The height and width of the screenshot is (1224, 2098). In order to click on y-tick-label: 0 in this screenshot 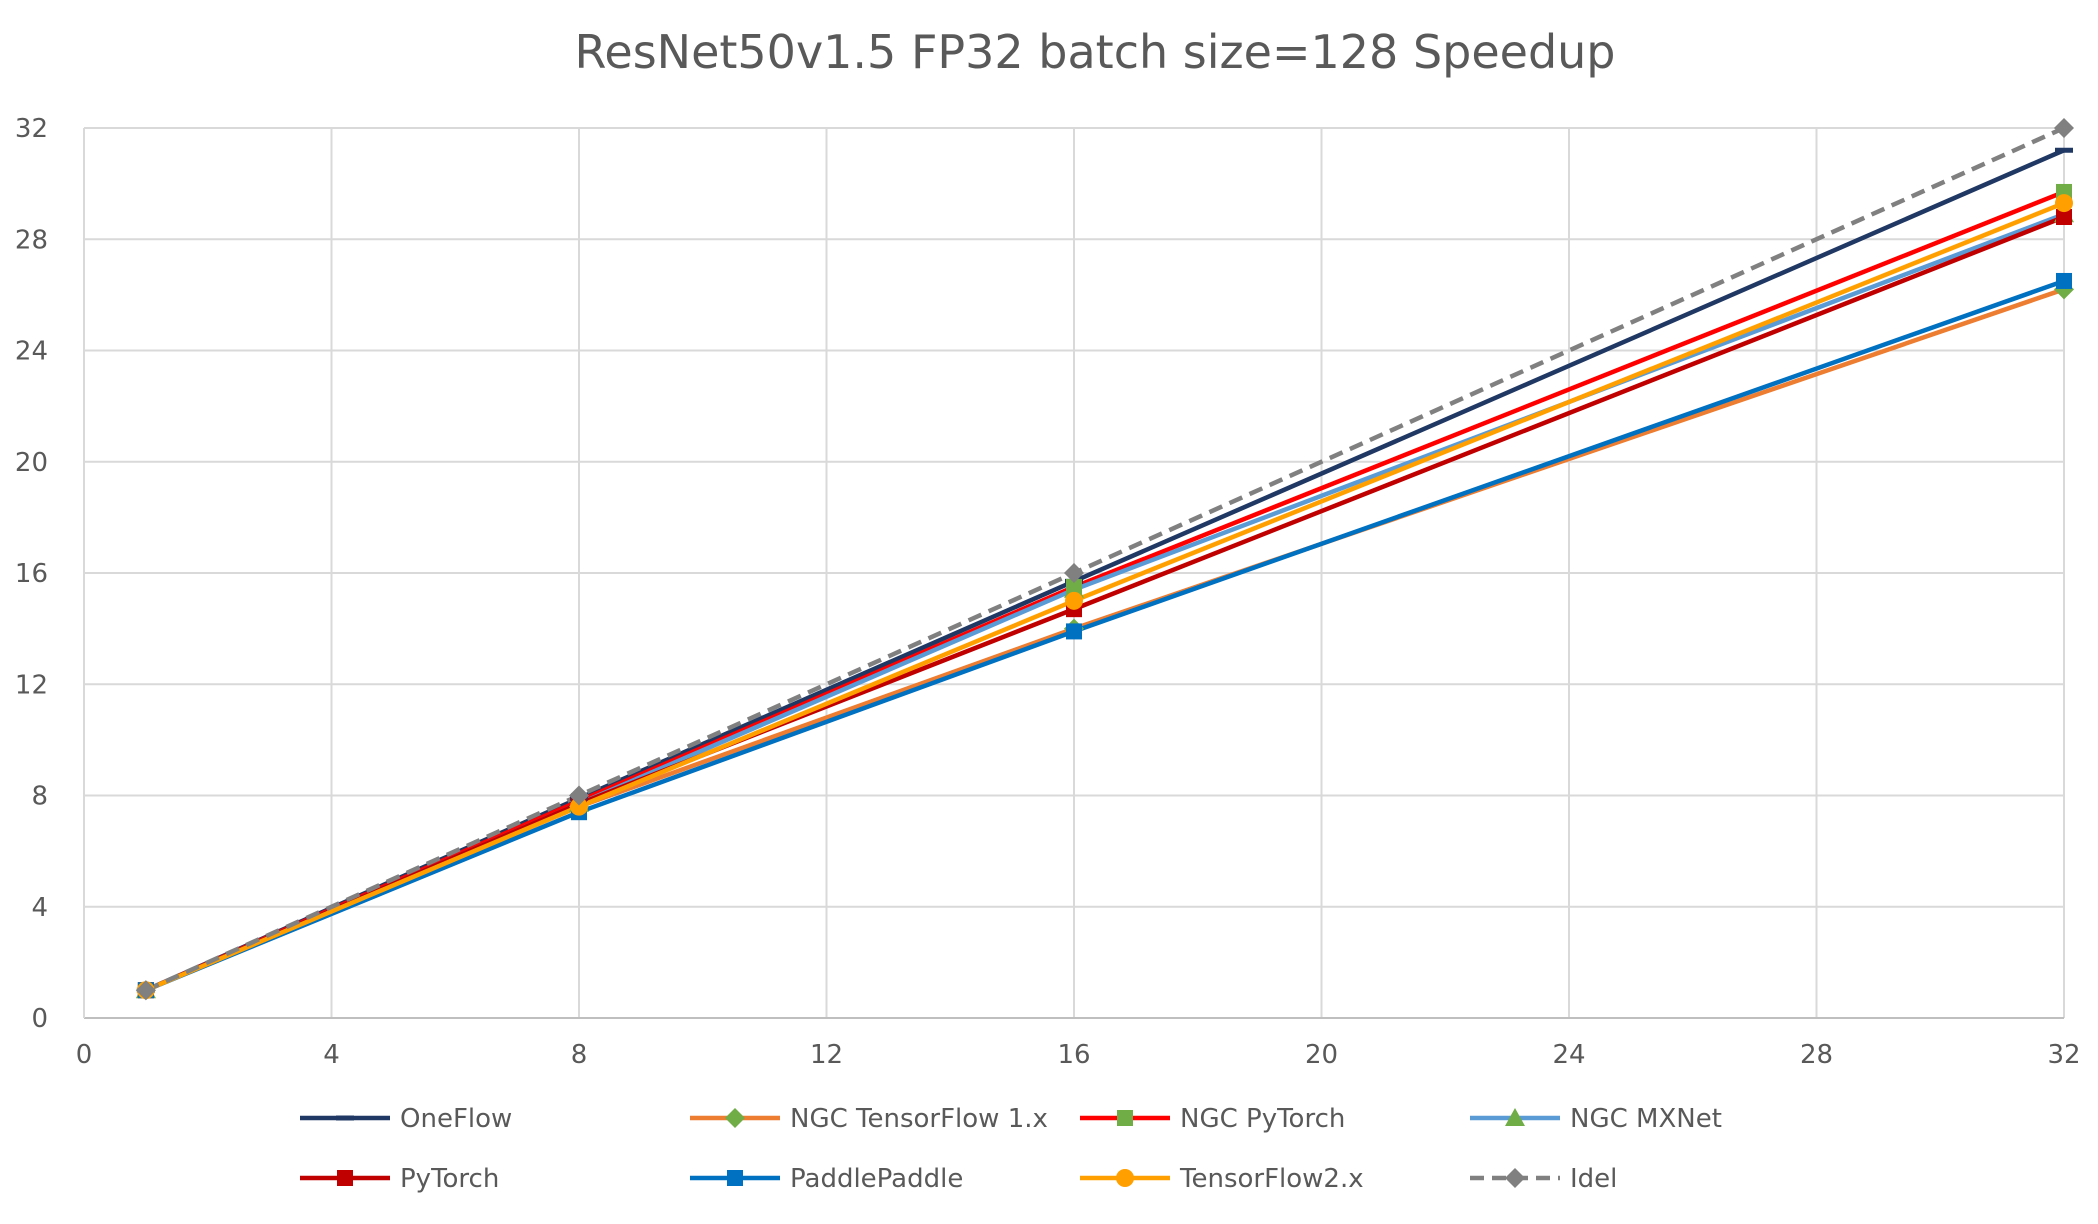, I will do `click(39, 1019)`.